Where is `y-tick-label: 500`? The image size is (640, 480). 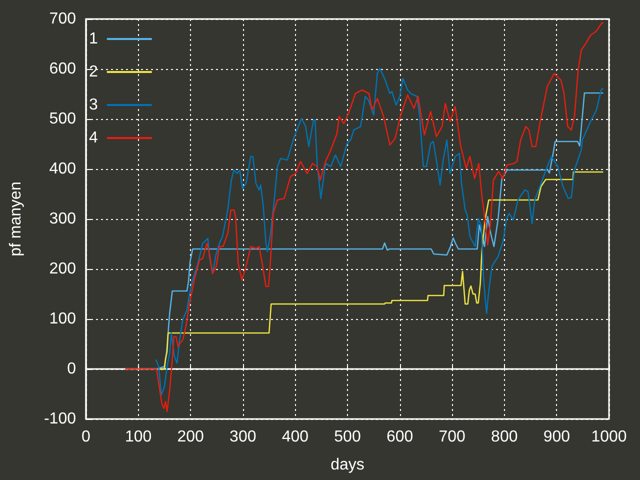
y-tick-label: 500 is located at coordinates (62, 119).